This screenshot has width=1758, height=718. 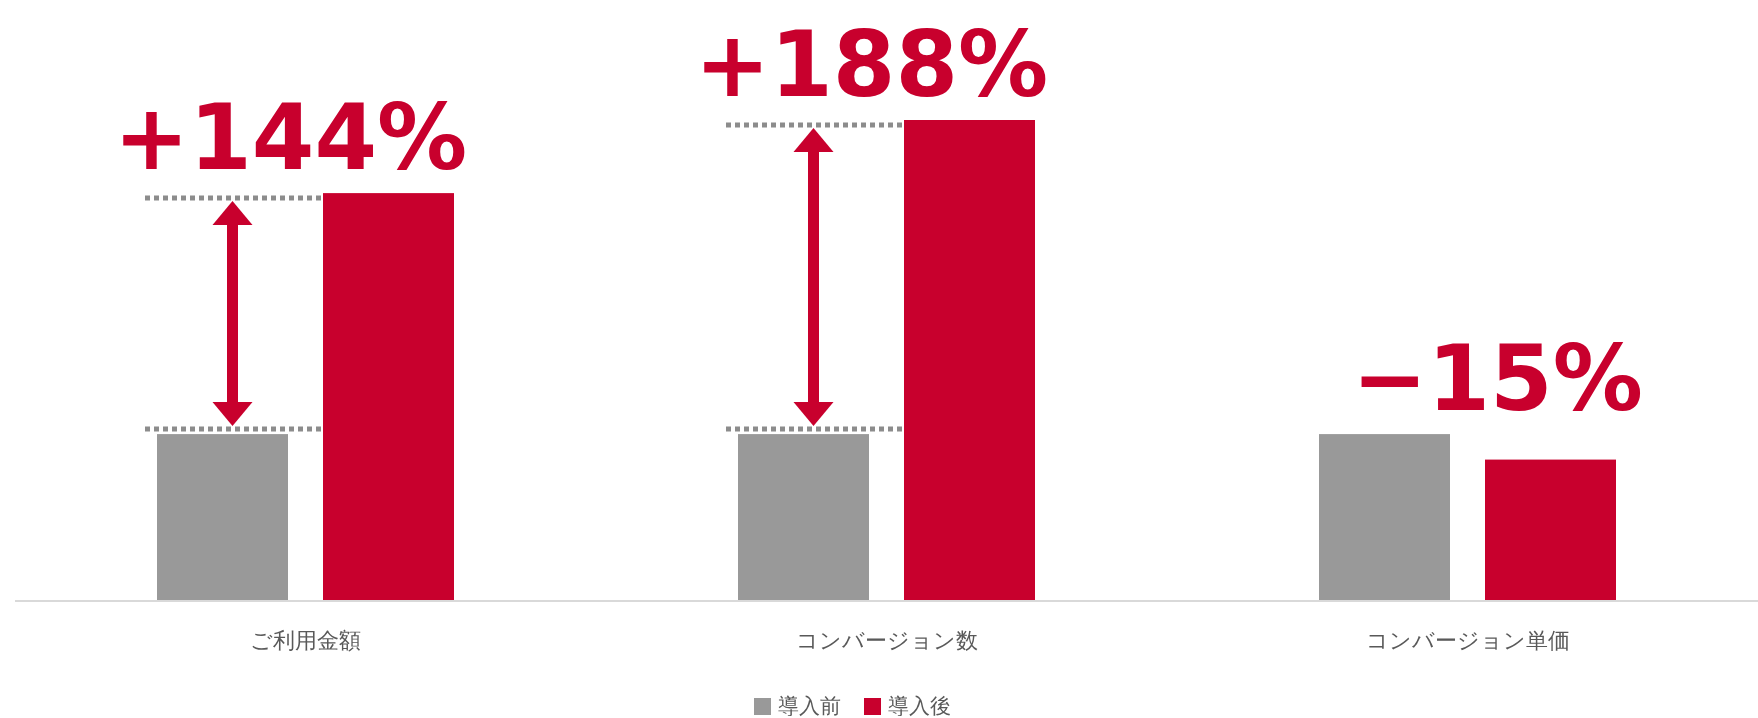 What do you see at coordinates (1497, 379) in the screenshot?
I see `annotation: −15%` at bounding box center [1497, 379].